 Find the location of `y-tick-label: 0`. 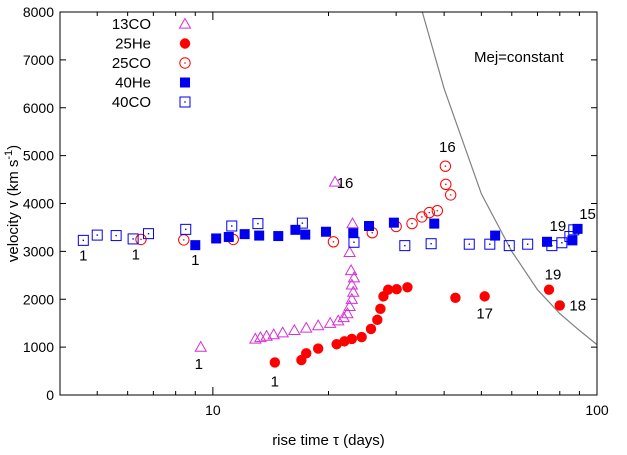

y-tick-label: 0 is located at coordinates (50, 395).